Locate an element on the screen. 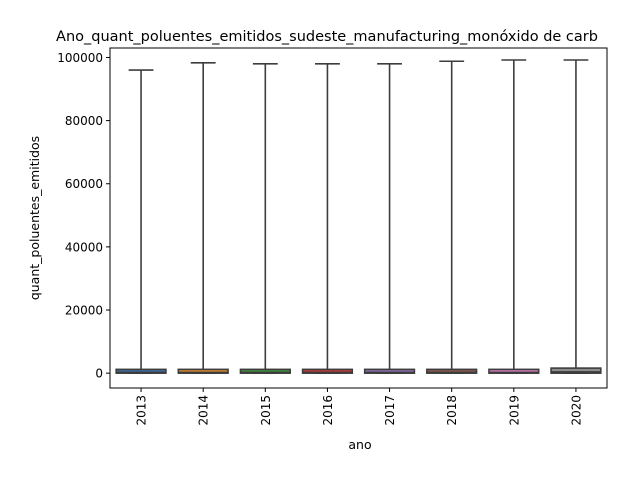 The image size is (640, 480). x-tick-label: 2019 is located at coordinates (514, 410).